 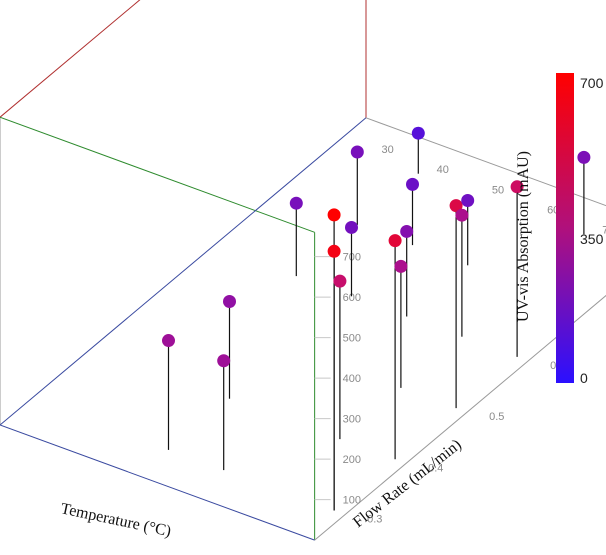 What do you see at coordinates (565, 228) in the screenshot?
I see `colorbar-gradient` at bounding box center [565, 228].